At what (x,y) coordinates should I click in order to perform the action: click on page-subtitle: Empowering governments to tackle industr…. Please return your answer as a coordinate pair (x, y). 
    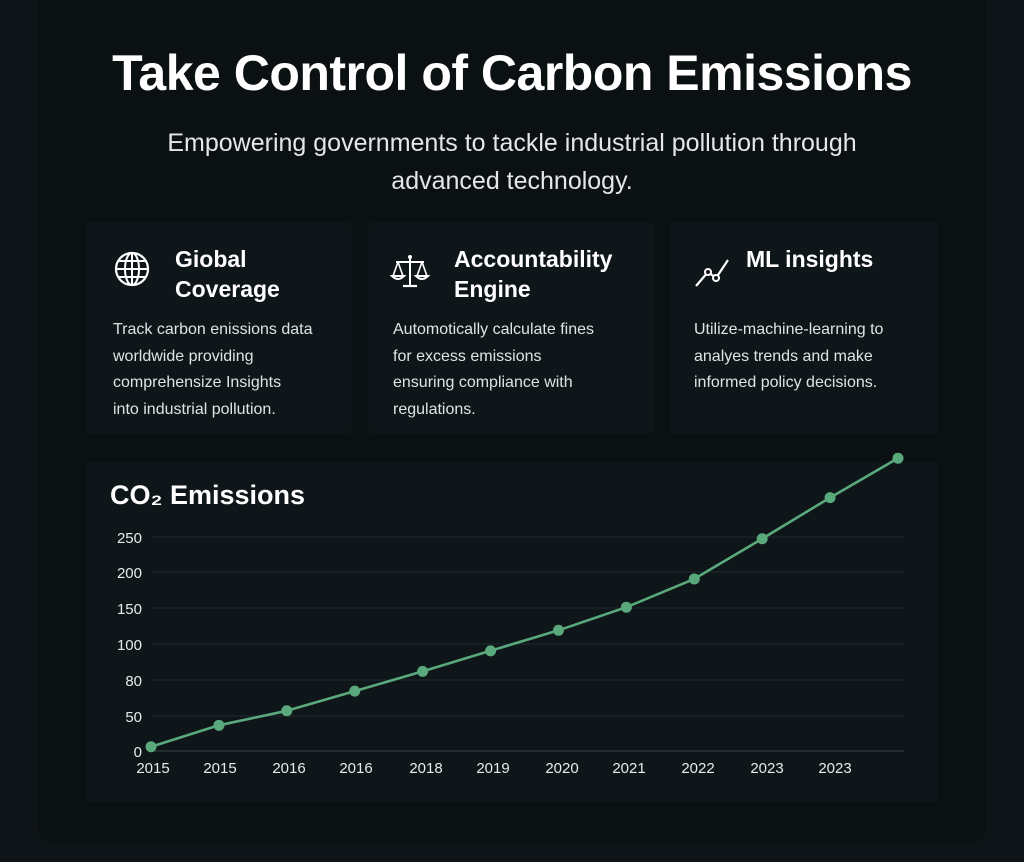
    Looking at the image, I should click on (512, 162).